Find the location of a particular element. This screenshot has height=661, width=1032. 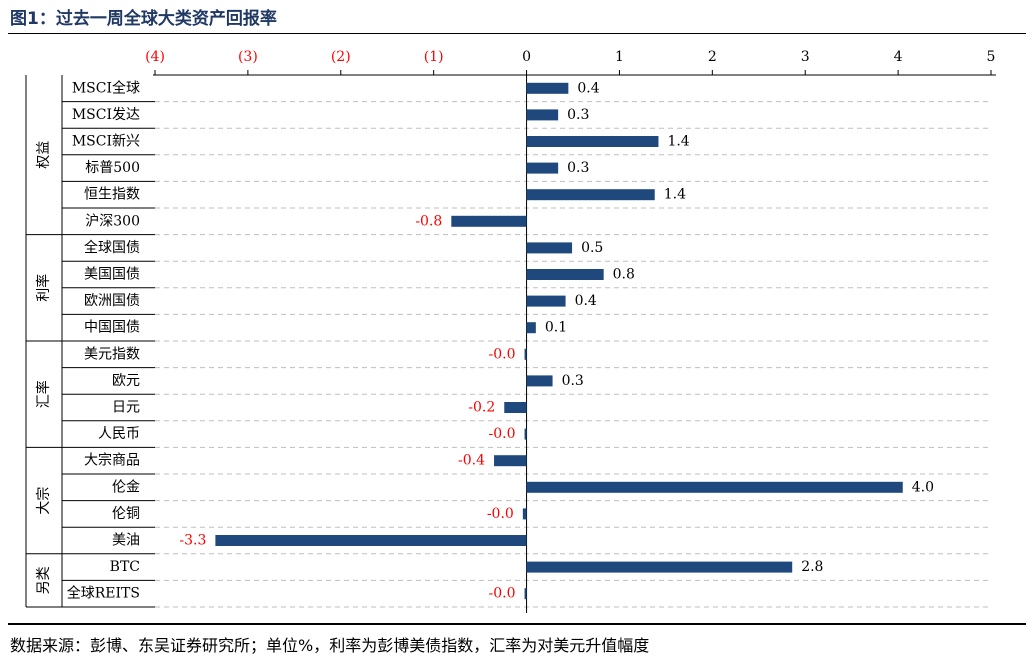

category-label: 美国国债 is located at coordinates (112, 275).